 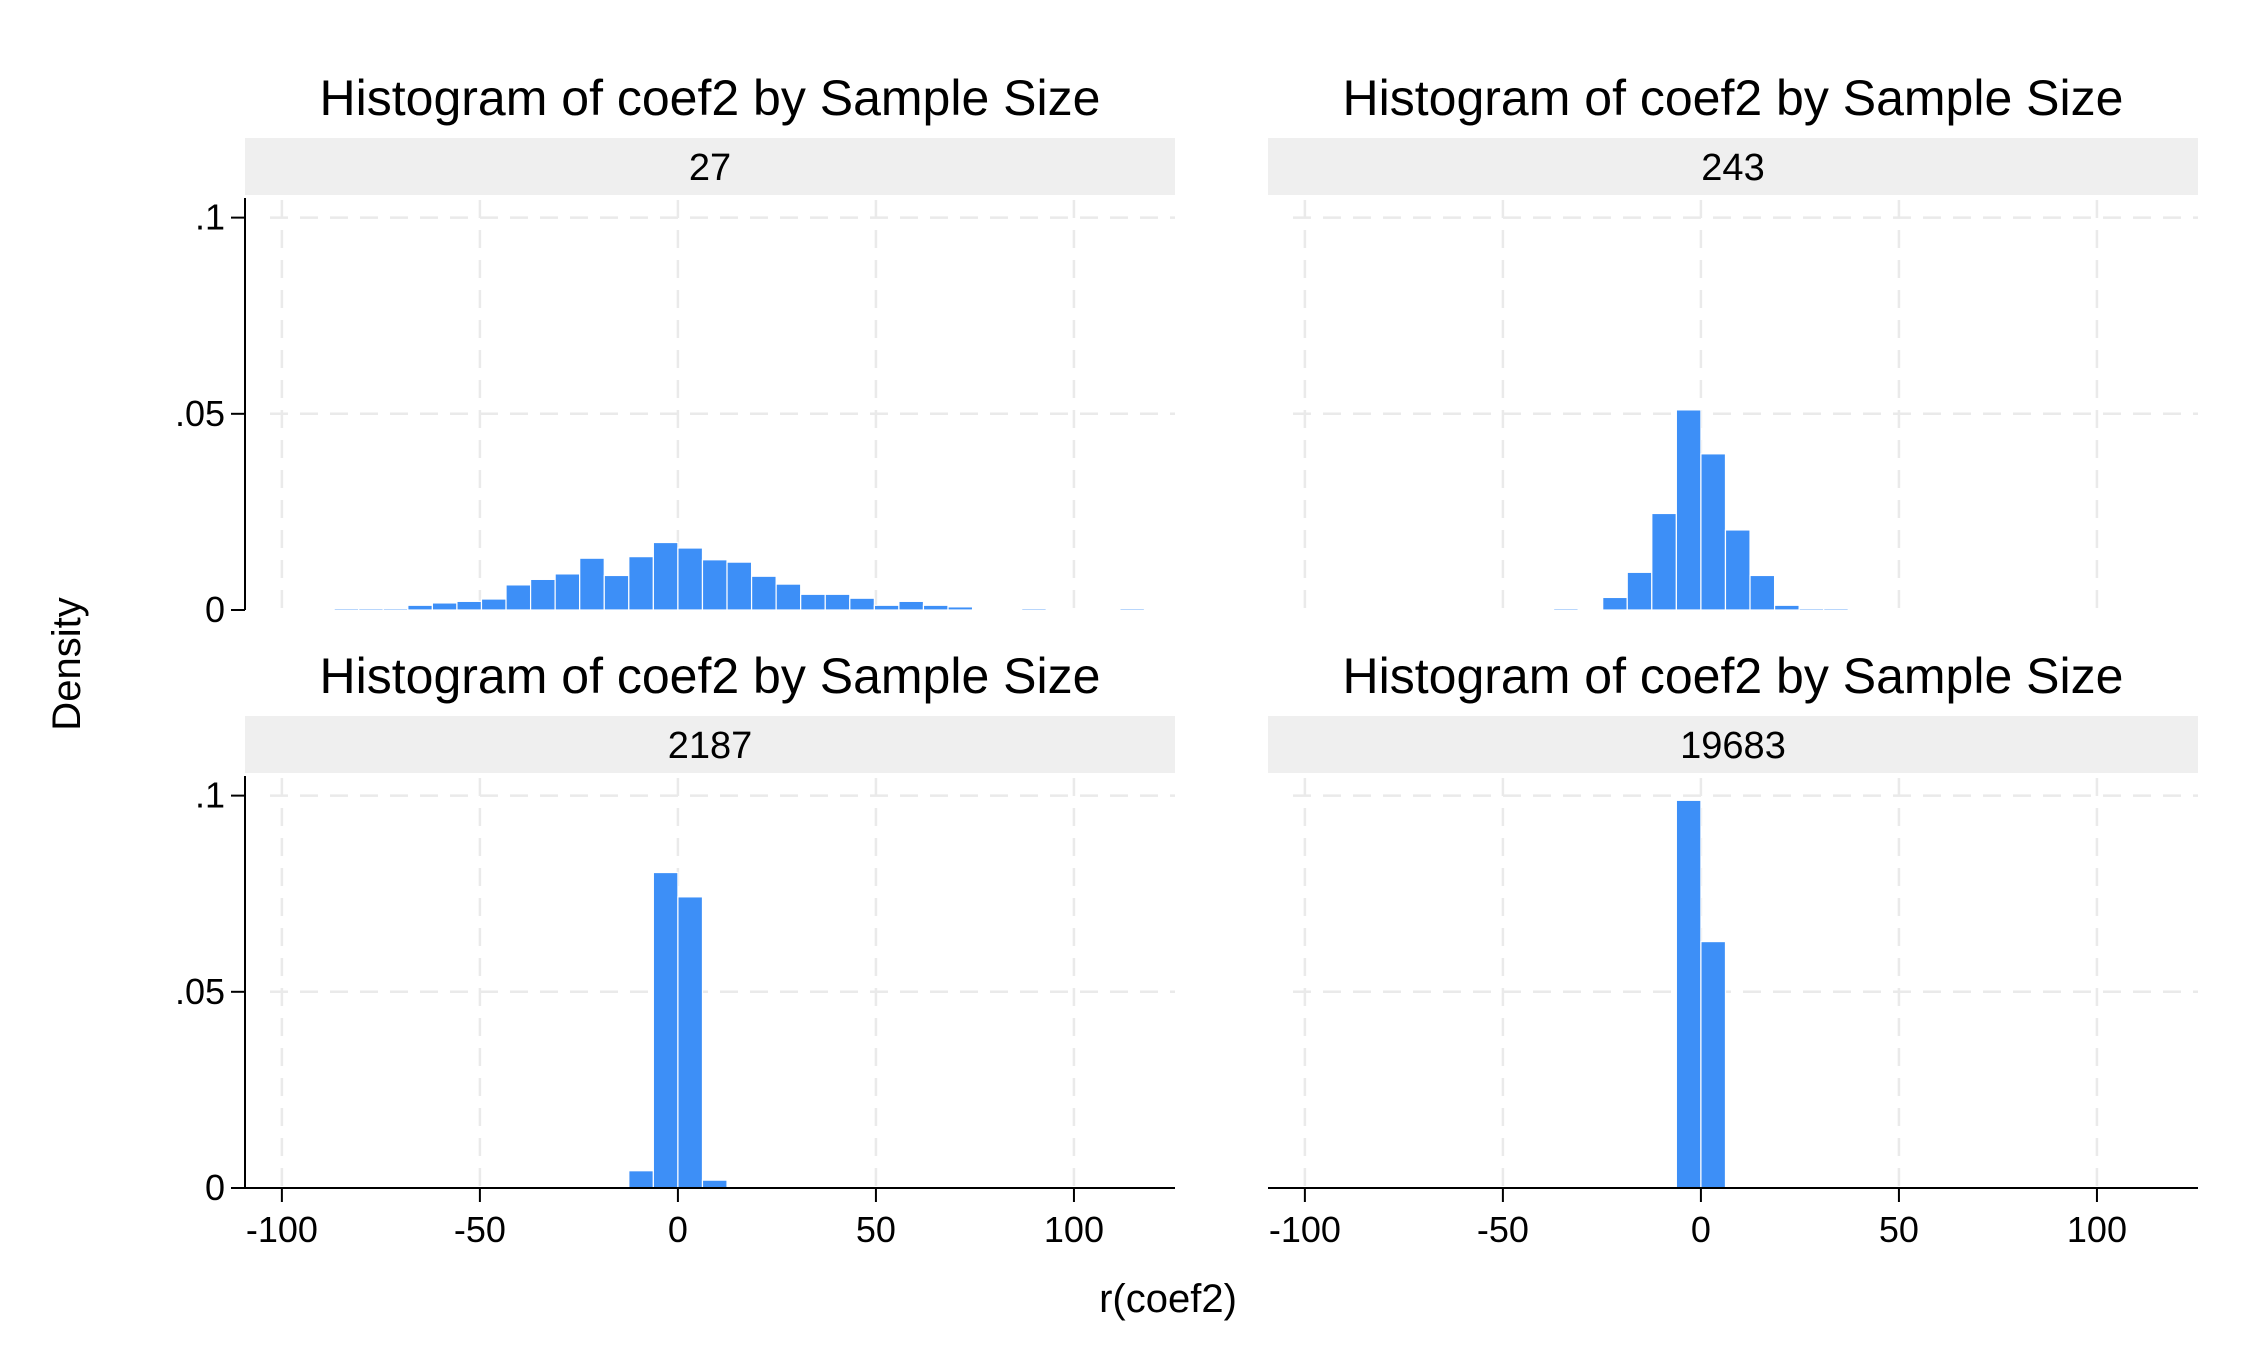 What do you see at coordinates (1168, 1299) in the screenshot?
I see `x-axis-title: r(coef2)` at bounding box center [1168, 1299].